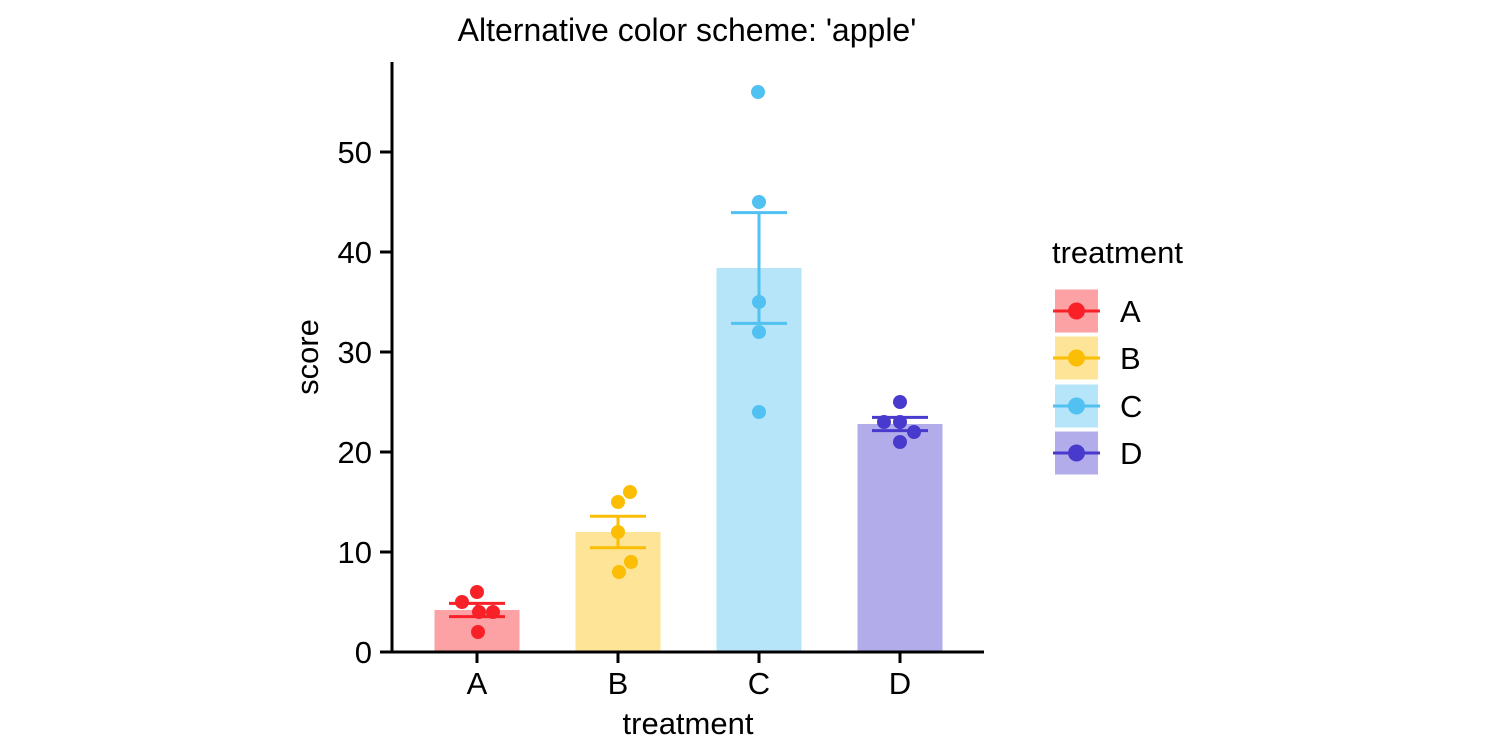 The width and height of the screenshot is (1500, 755). I want to click on legend-entry-B: B, so click(1097, 358).